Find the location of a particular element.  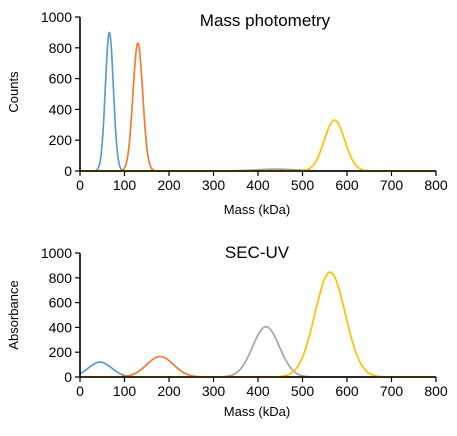

y-axis-label: Counts is located at coordinates (13, 92).